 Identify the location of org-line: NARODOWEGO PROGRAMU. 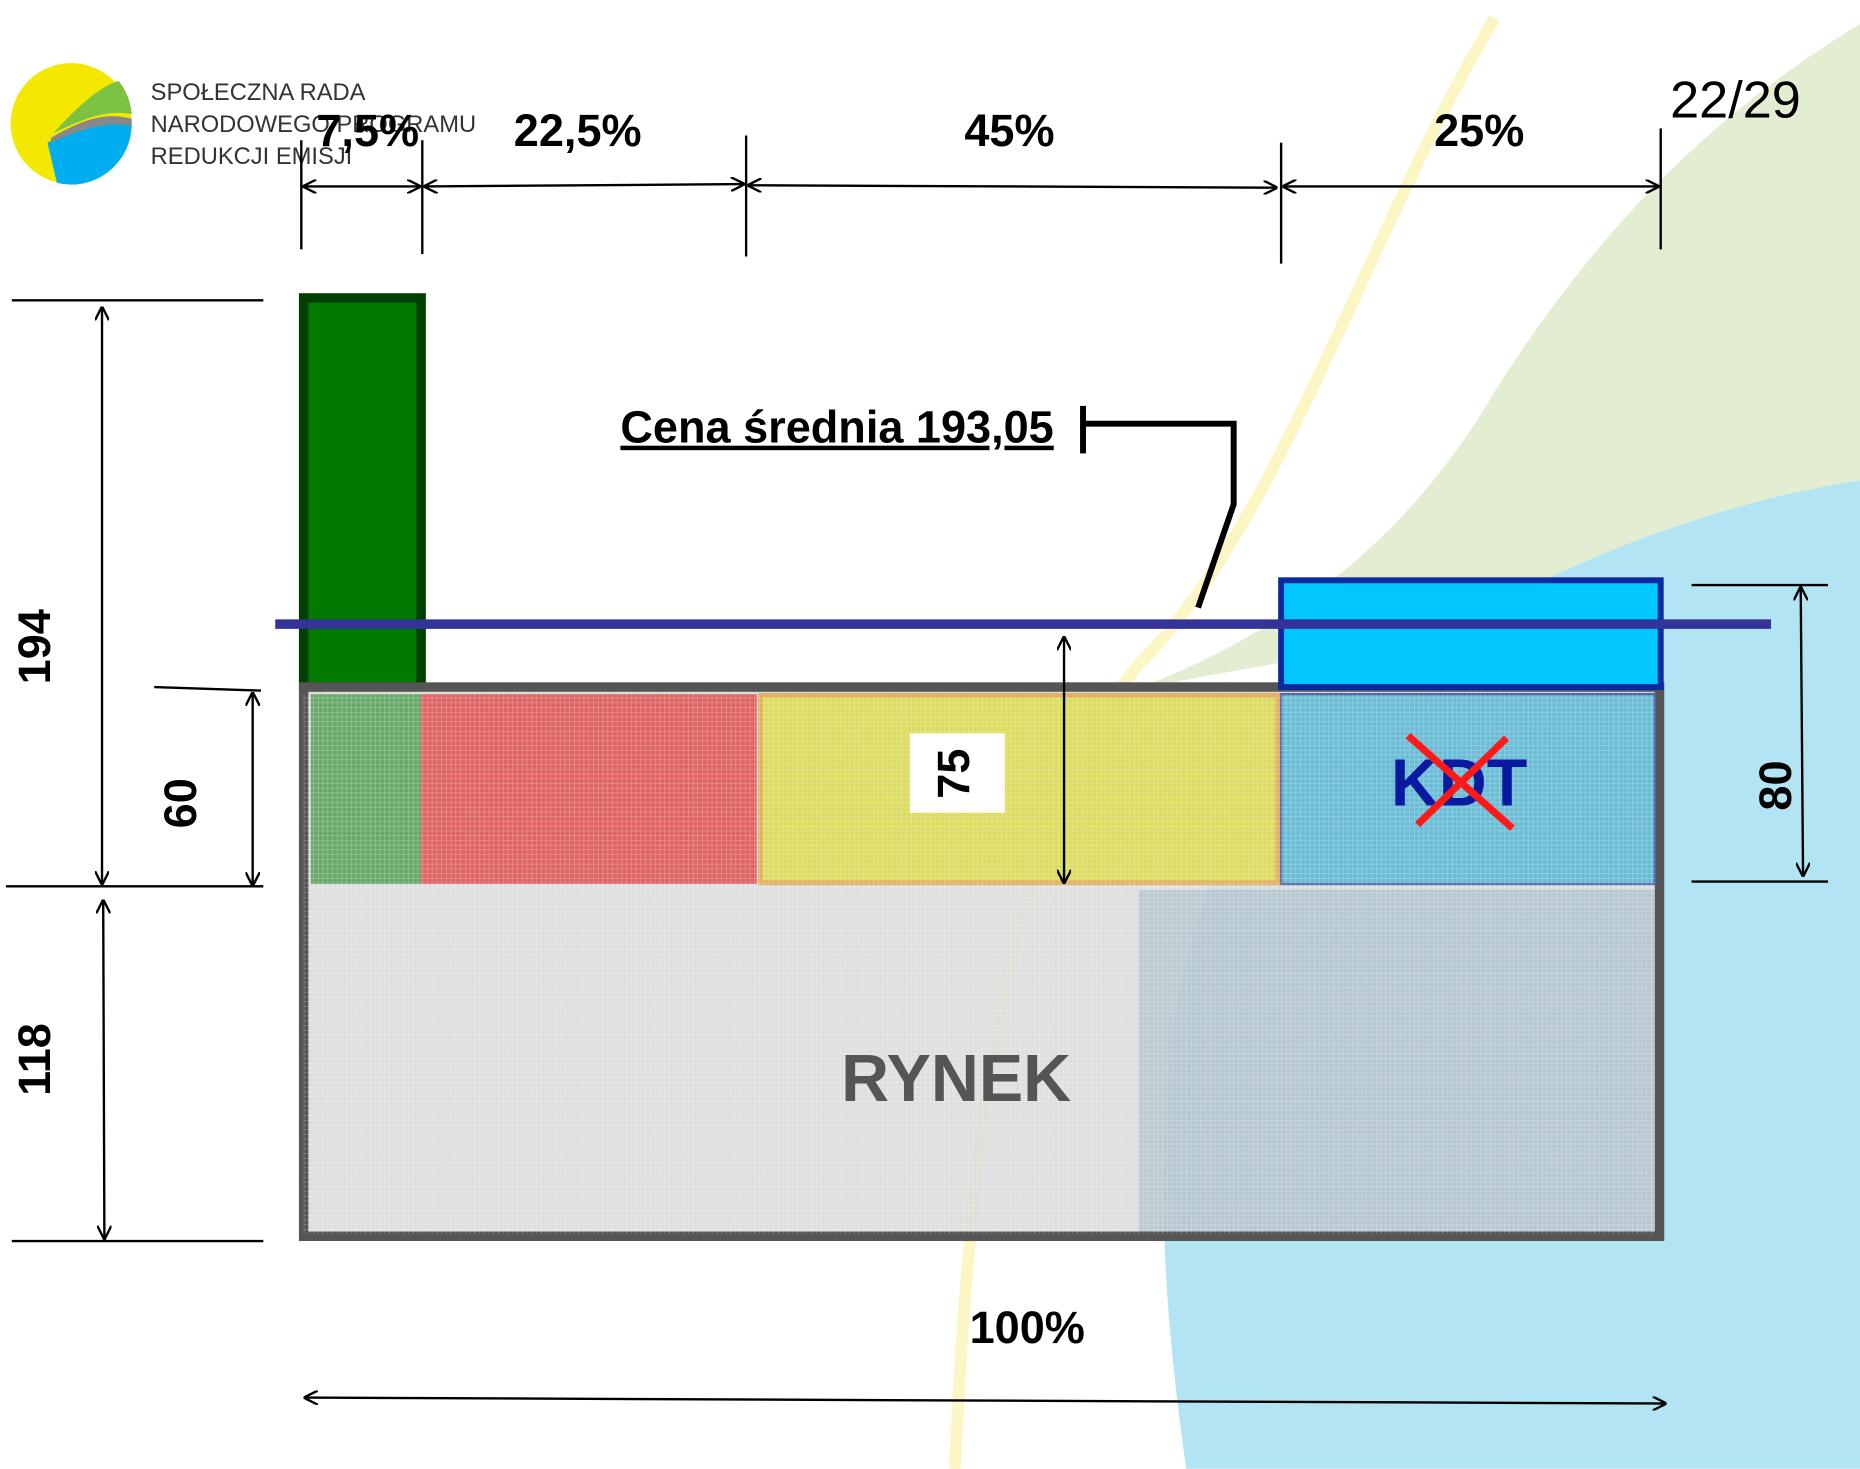
(313, 125).